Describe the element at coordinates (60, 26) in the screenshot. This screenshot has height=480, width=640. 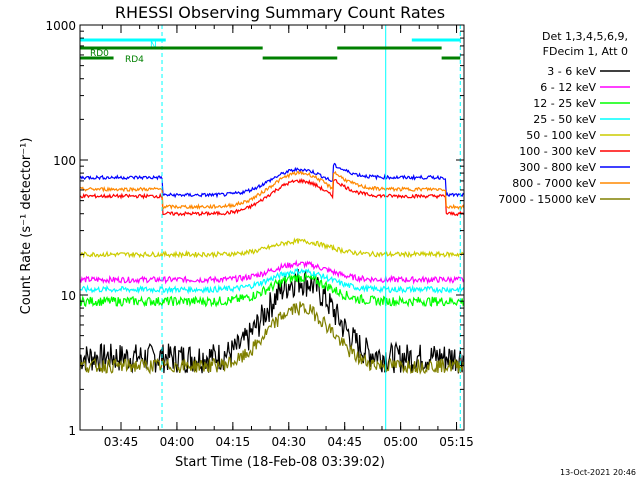
I see `y-tick-label: 1000` at that location.